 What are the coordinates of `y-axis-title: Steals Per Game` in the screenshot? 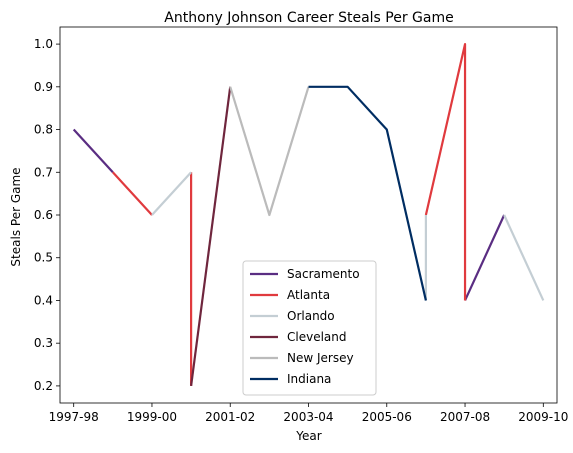 It's located at (16, 216).